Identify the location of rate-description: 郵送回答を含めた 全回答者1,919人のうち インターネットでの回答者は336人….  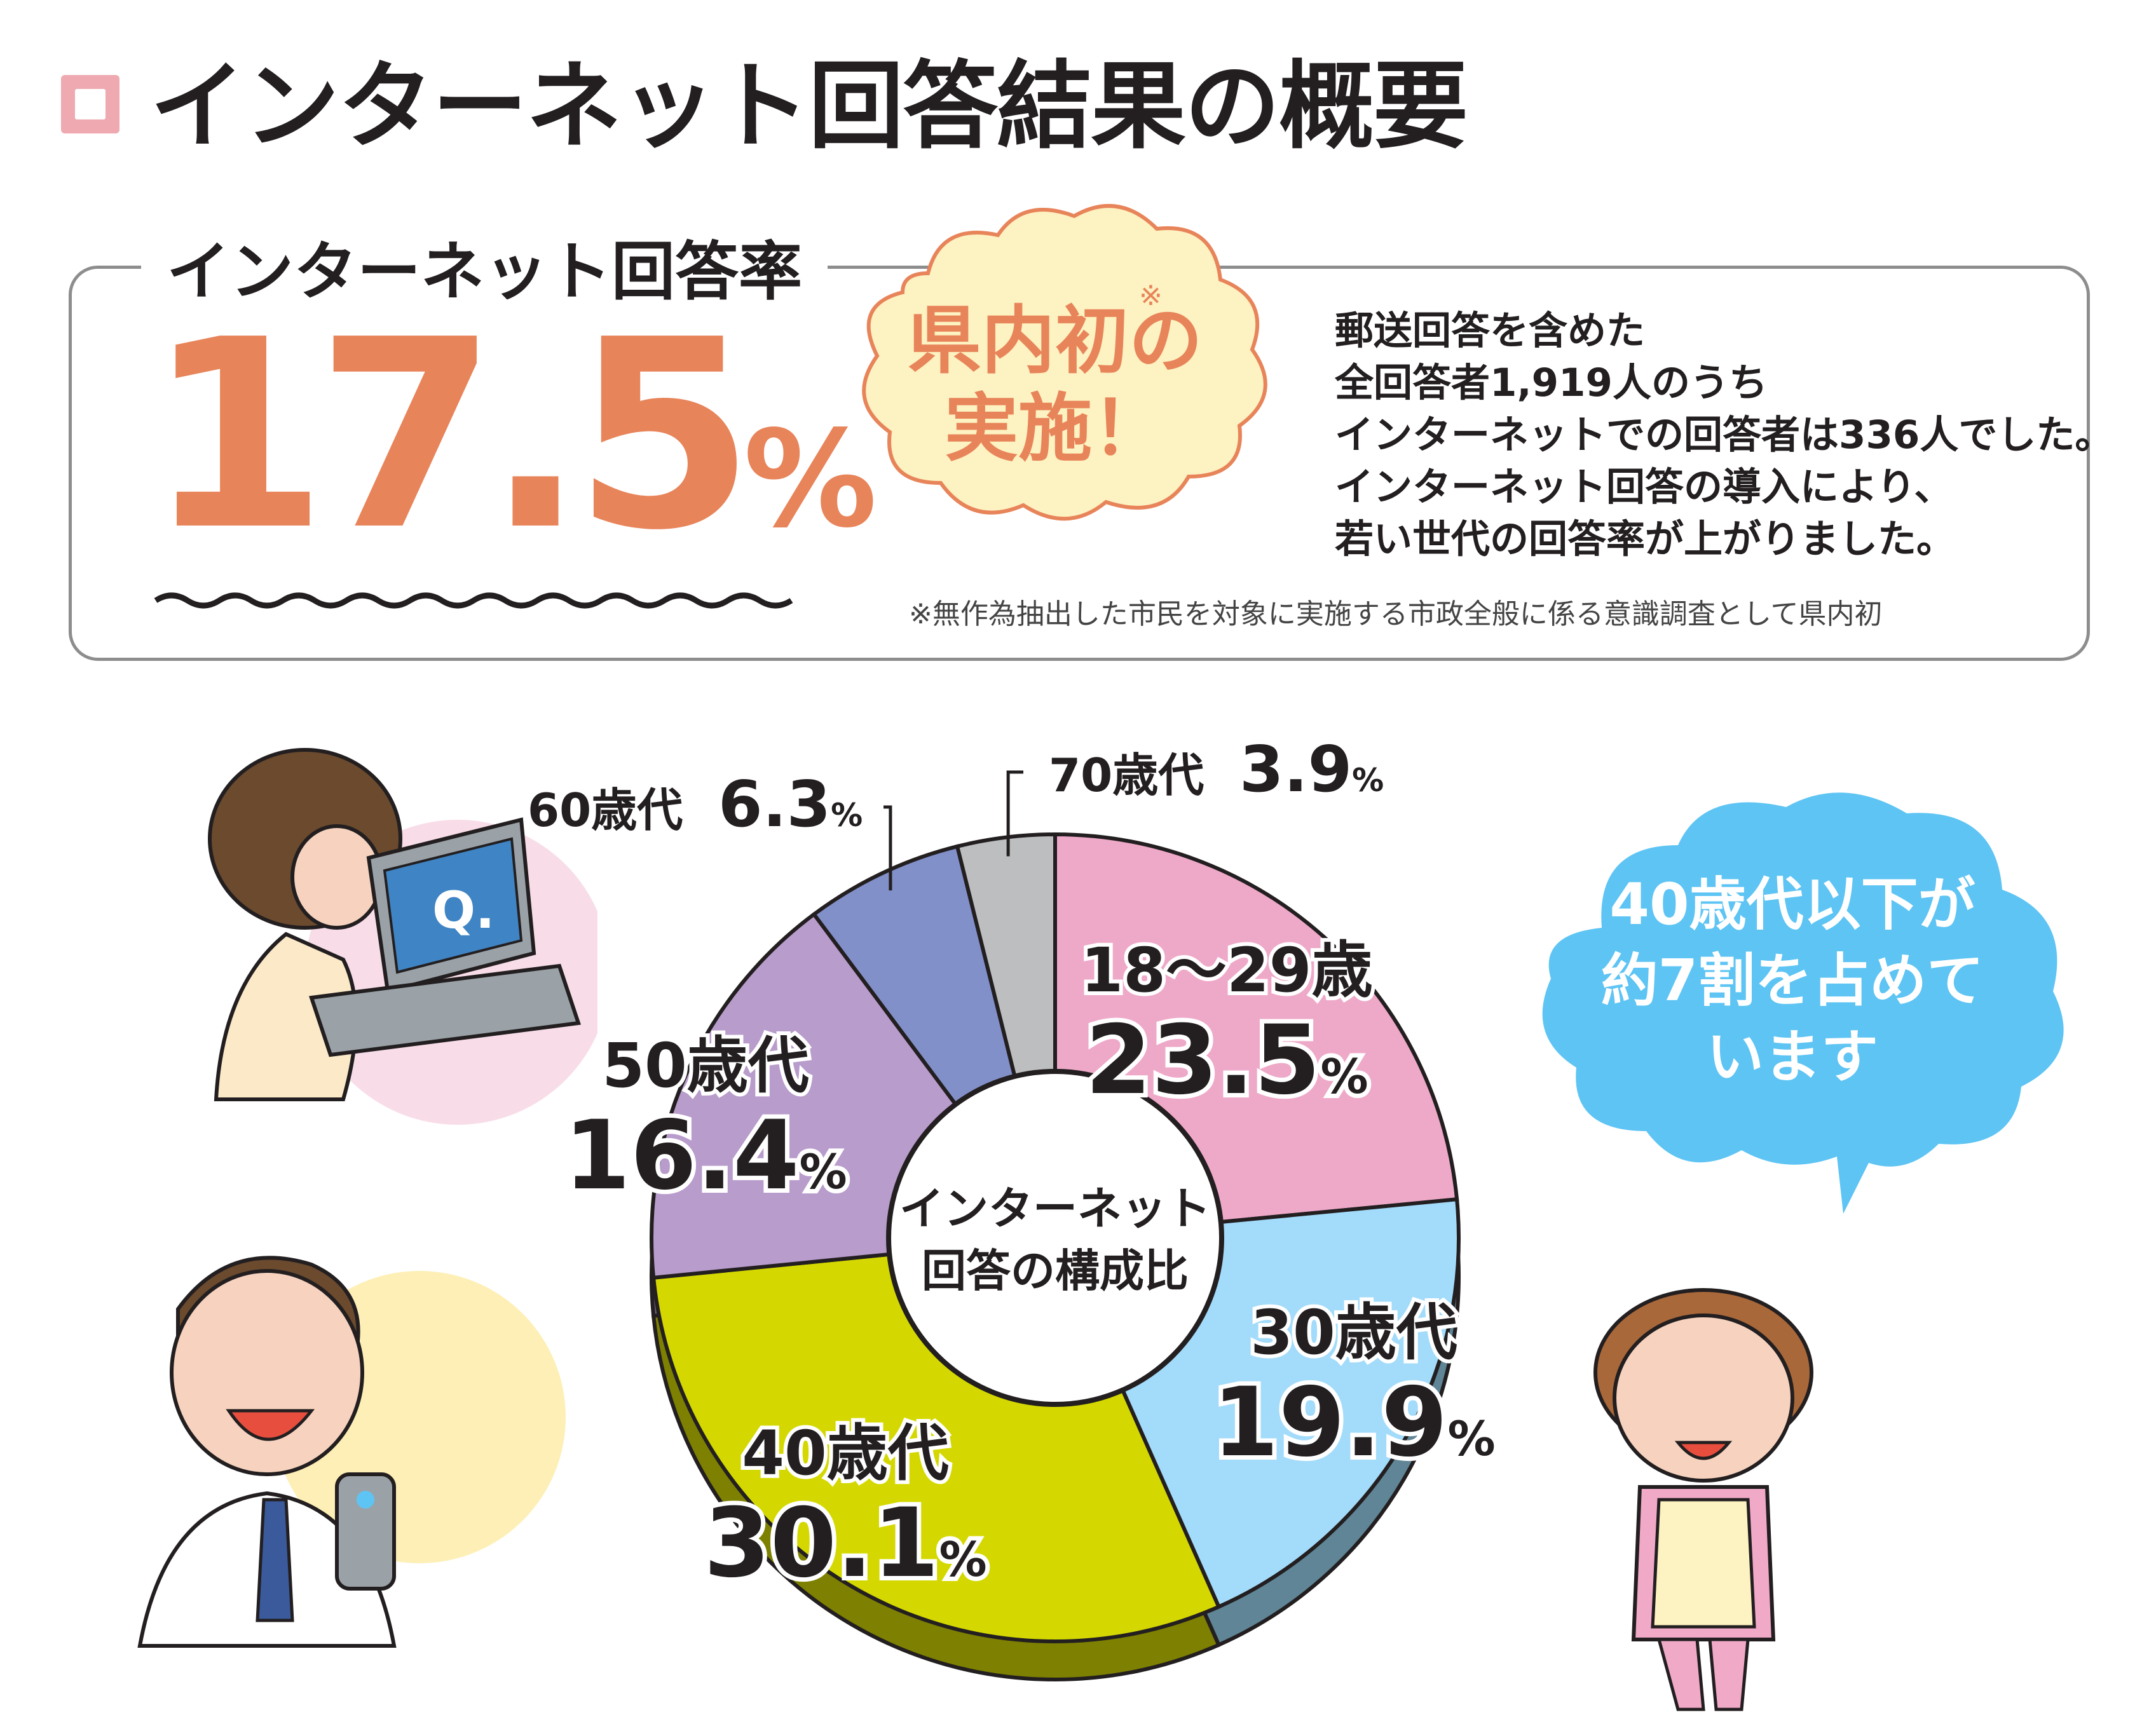
(1724, 435).